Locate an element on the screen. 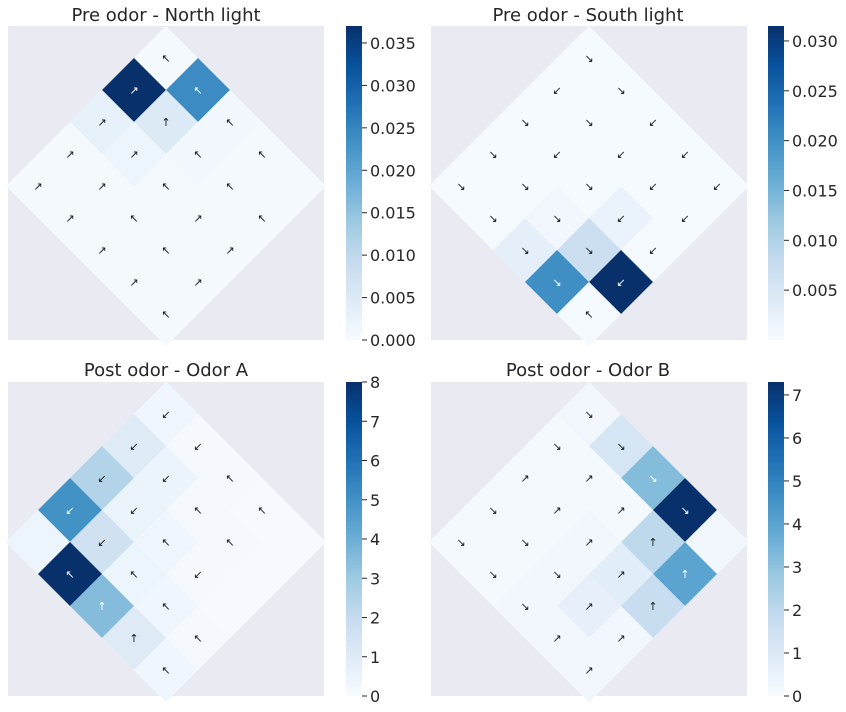  chart-title: Pre odor - South light is located at coordinates (587, 15).